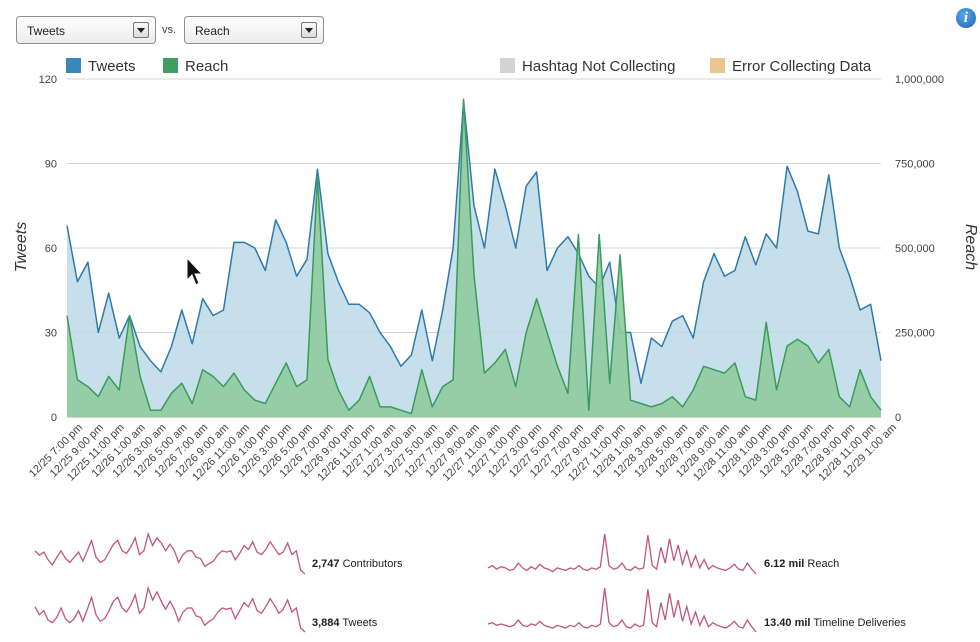 The width and height of the screenshot is (980, 642). What do you see at coordinates (326, 564) in the screenshot?
I see `stat-contributors-value: 2,747` at bounding box center [326, 564].